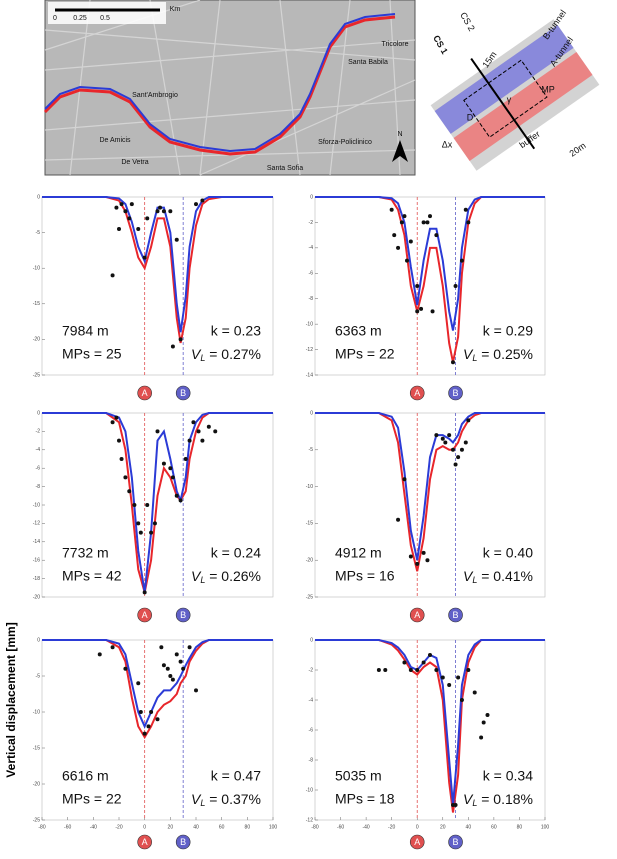 The height and width of the screenshot is (859, 617). I want to click on x-tick-label: 80, so click(520, 827).